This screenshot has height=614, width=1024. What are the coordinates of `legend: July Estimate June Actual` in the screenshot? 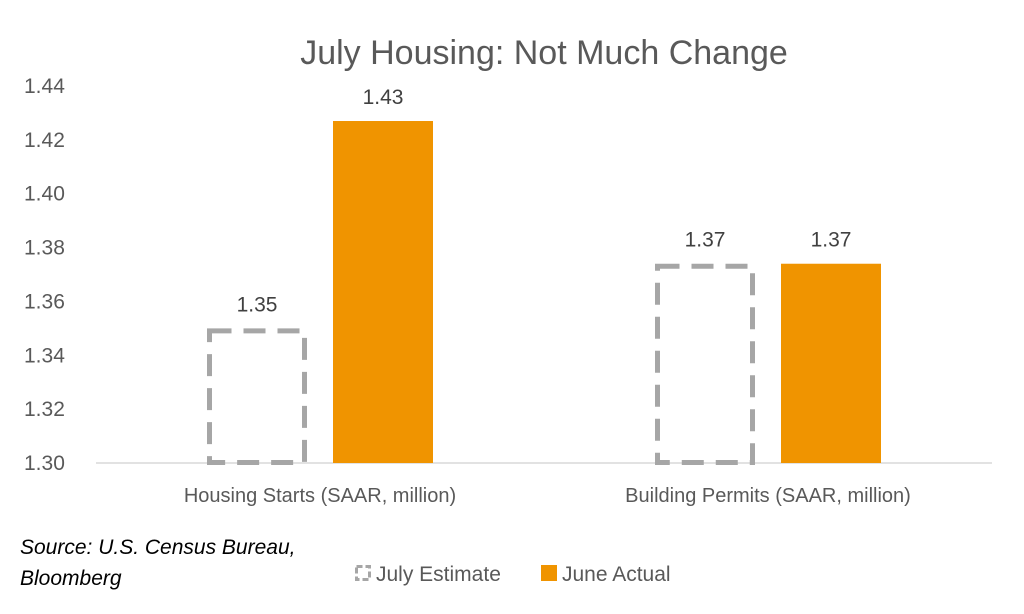 It's located at (513, 574).